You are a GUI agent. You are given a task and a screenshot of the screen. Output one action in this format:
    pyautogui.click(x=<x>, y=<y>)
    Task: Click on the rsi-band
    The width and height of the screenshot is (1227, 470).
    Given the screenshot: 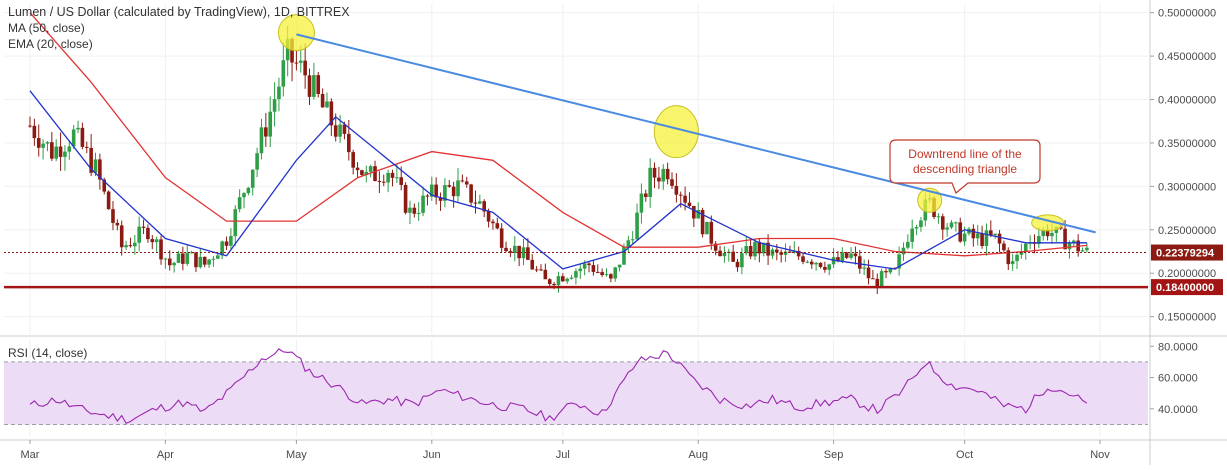 What is the action you would take?
    pyautogui.click(x=576, y=393)
    